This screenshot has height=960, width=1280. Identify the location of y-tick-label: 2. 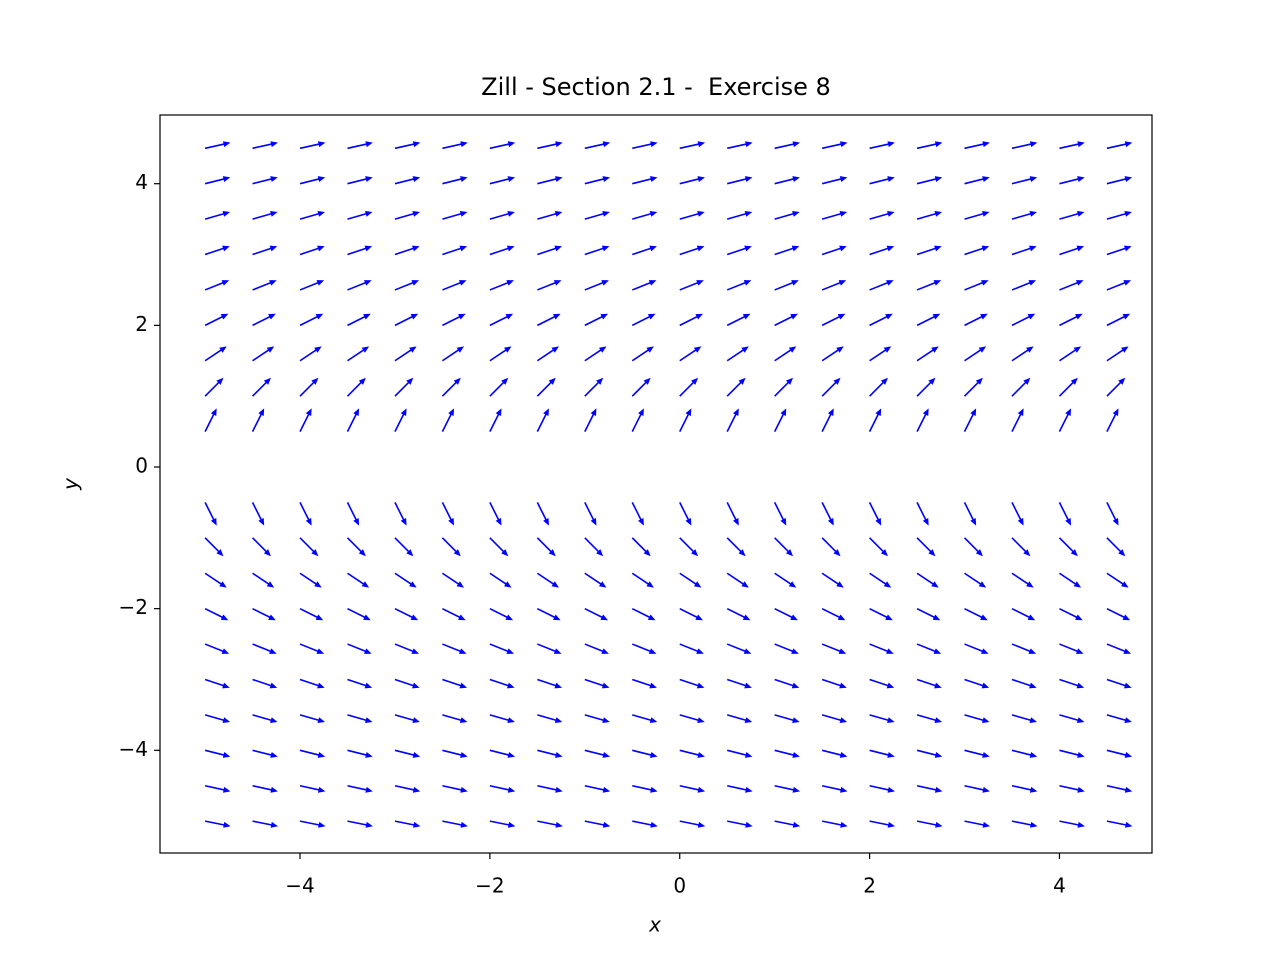
(141, 324).